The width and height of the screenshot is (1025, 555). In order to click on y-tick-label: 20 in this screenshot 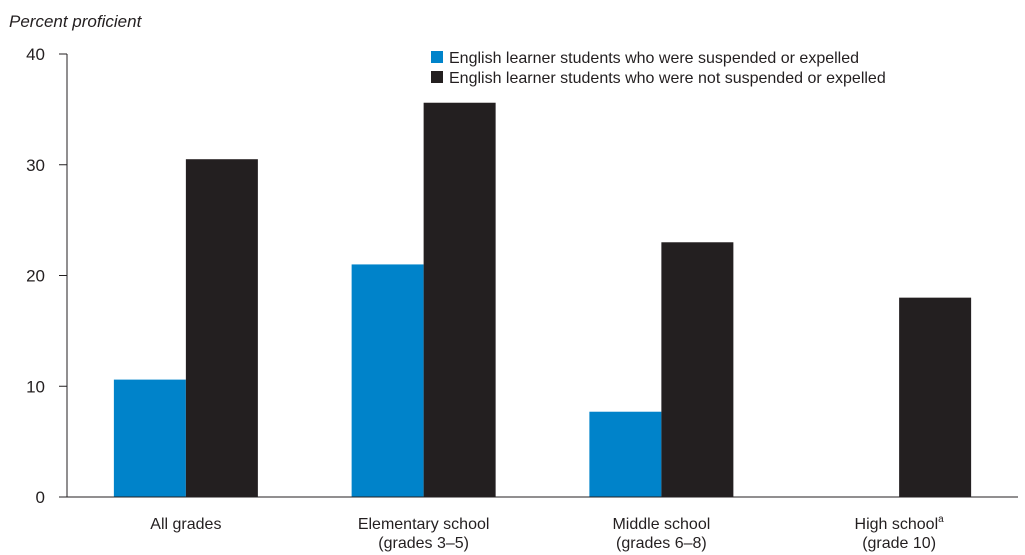, I will do `click(35, 276)`.